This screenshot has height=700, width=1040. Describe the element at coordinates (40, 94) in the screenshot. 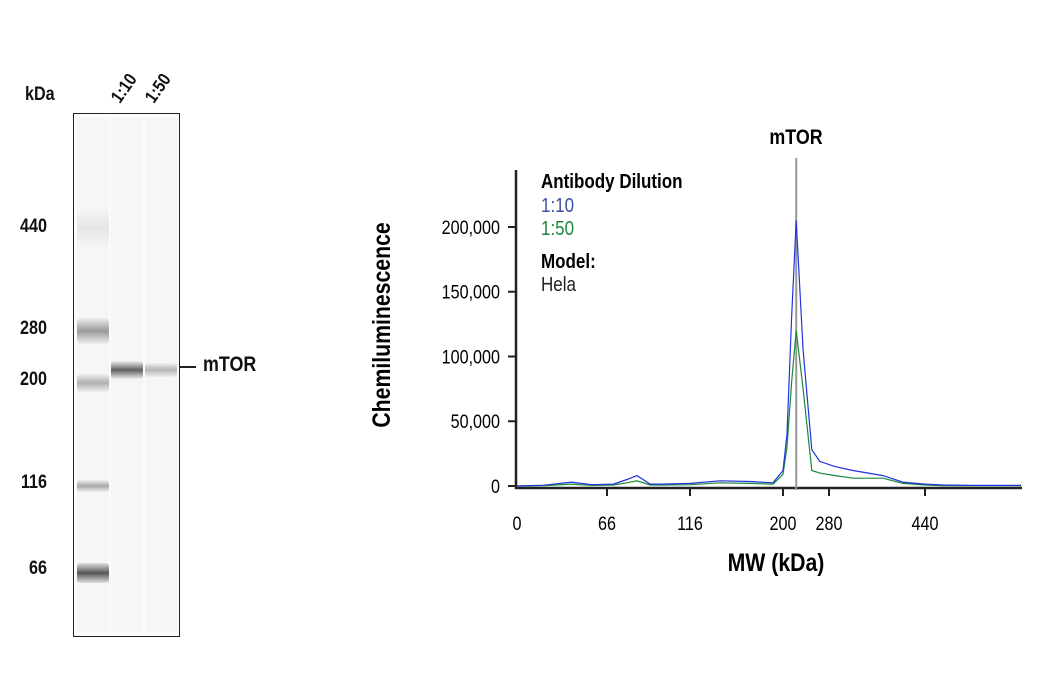

I see `blot-unit-label: kDa` at that location.